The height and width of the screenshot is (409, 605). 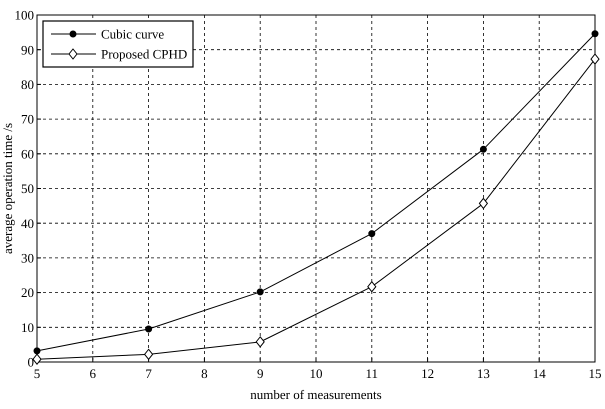 What do you see at coordinates (372, 373) in the screenshot?
I see `x-tick-label: 11` at bounding box center [372, 373].